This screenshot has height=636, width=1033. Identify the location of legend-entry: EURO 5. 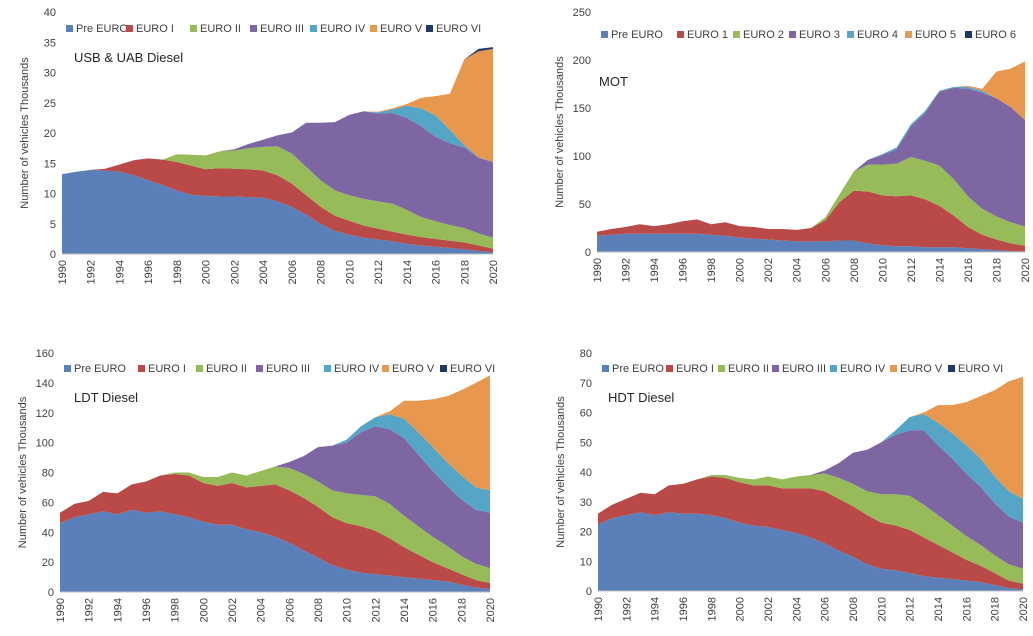
(930, 35).